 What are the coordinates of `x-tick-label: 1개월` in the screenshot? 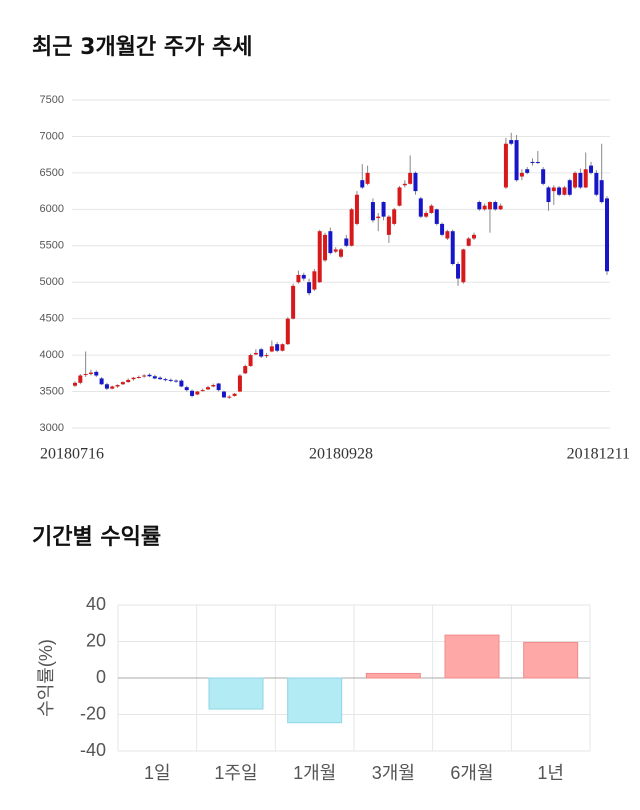 It's located at (314, 773).